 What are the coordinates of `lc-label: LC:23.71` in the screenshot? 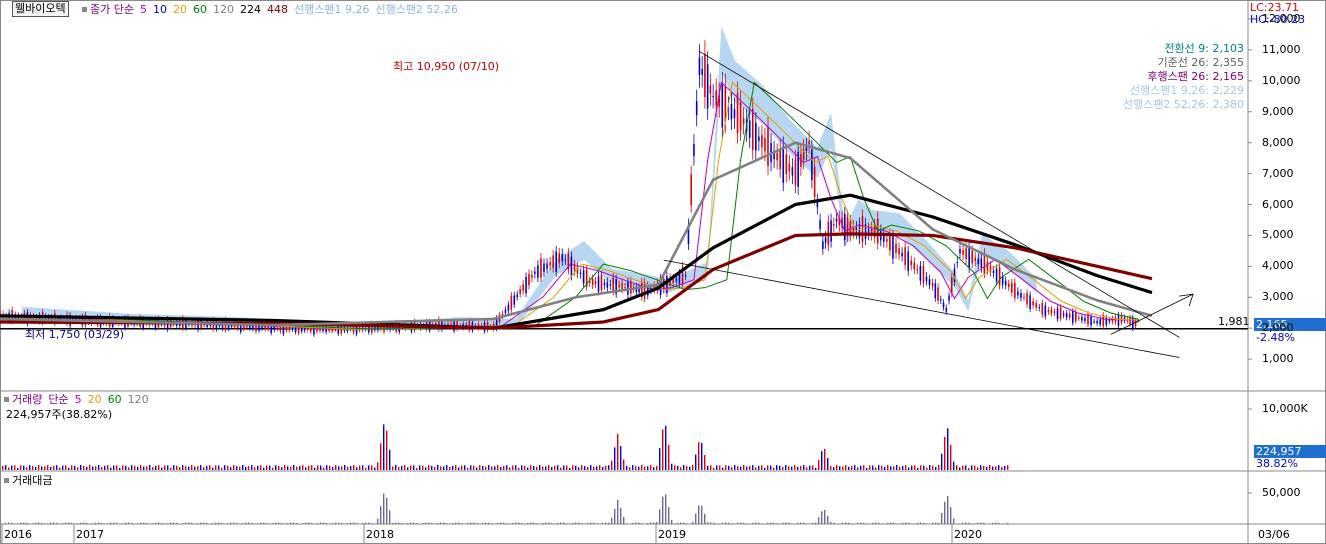 It's located at (1275, 7).